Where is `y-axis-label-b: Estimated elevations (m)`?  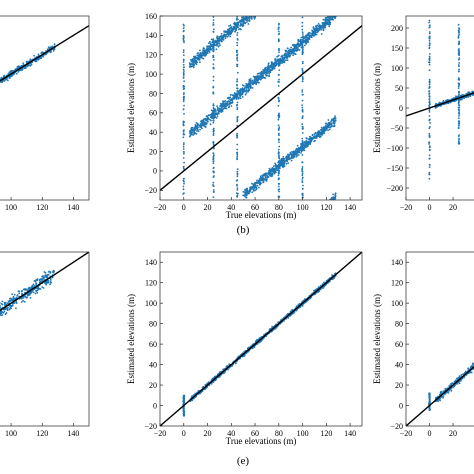
y-axis-label-b: Estimated elevations (m) is located at coordinates (131, 108).